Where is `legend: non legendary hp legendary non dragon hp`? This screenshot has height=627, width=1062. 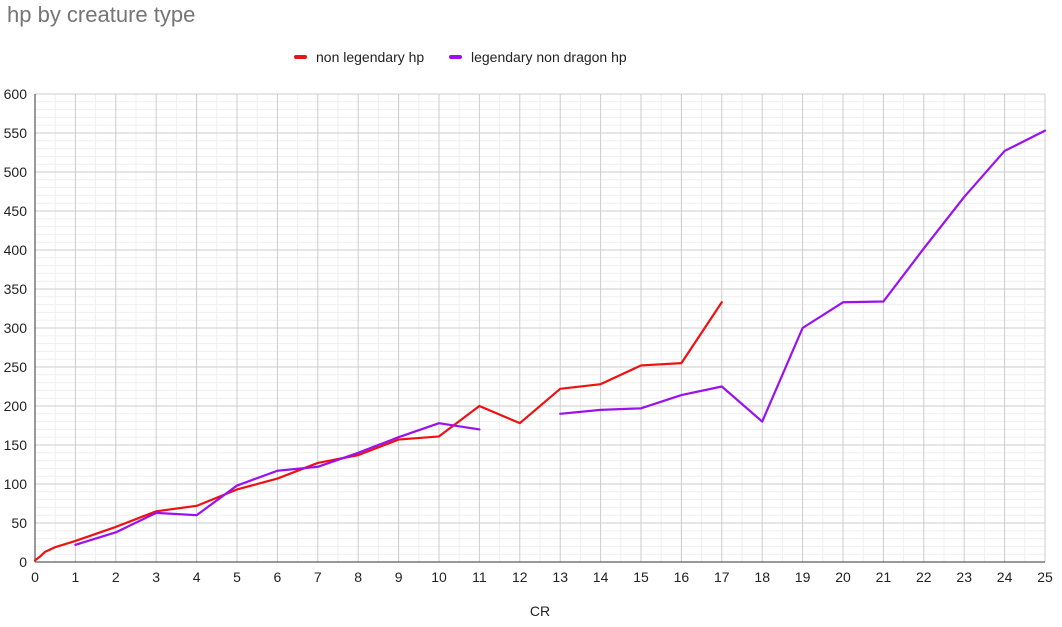 legend: non legendary hp legendary non dragon hp is located at coordinates (531, 57).